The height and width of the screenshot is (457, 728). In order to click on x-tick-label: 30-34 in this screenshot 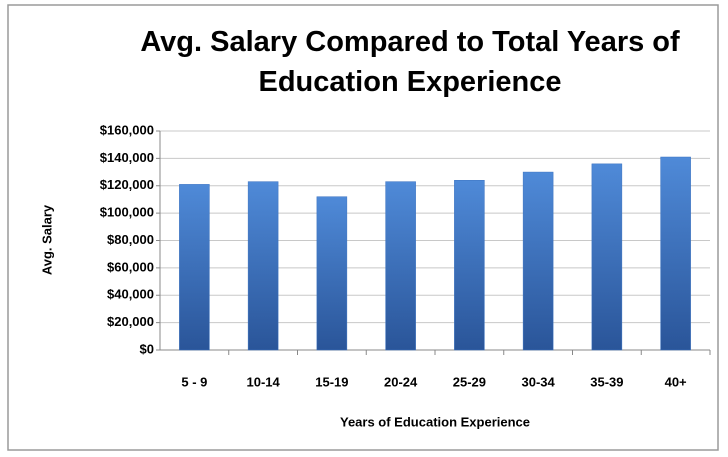, I will do `click(539, 381)`.